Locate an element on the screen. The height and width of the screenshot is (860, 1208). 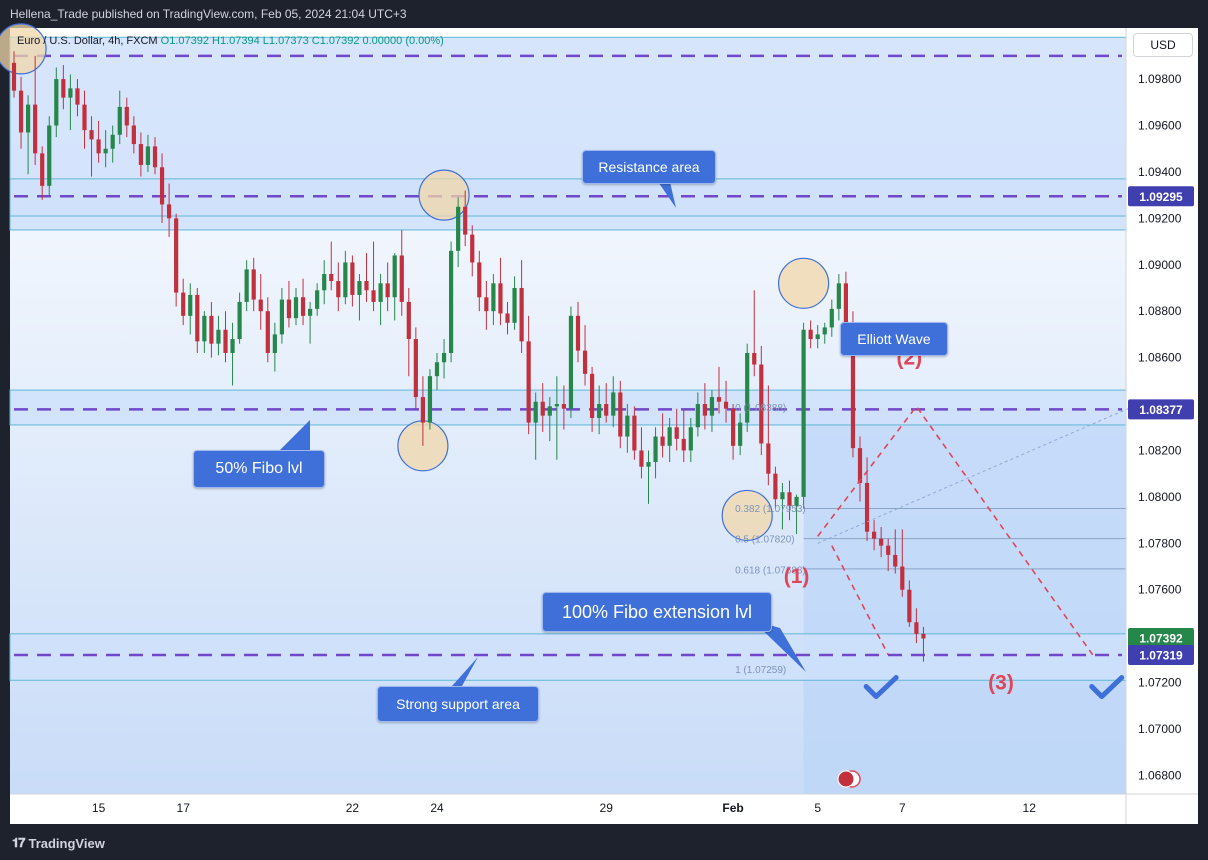
price-tag-label: 1.09295 is located at coordinates (1161, 197).